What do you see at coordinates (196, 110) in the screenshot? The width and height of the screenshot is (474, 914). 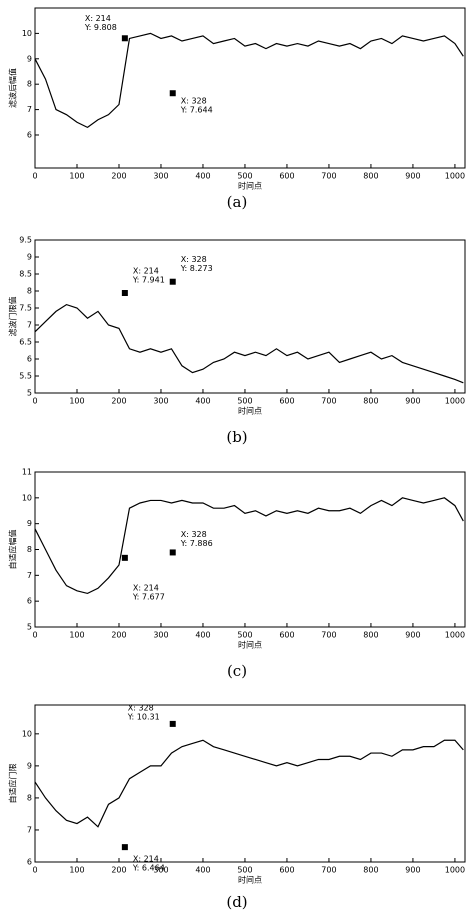 I see `annotation-y: Y: 7.644` at bounding box center [196, 110].